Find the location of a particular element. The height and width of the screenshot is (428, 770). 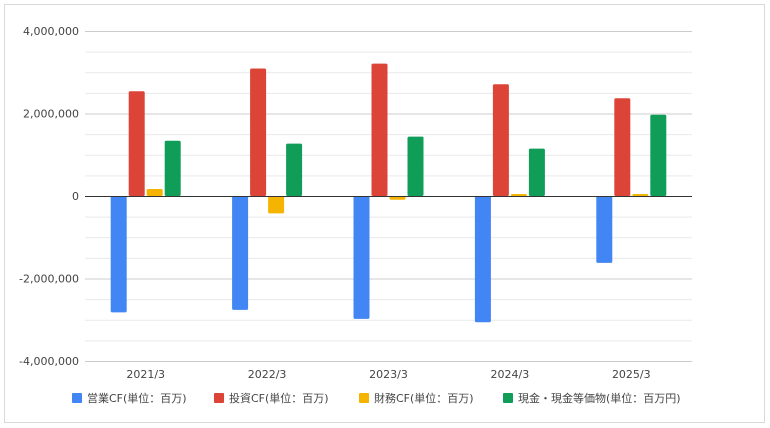

x-tick-label: 2021/3 is located at coordinates (145, 374).